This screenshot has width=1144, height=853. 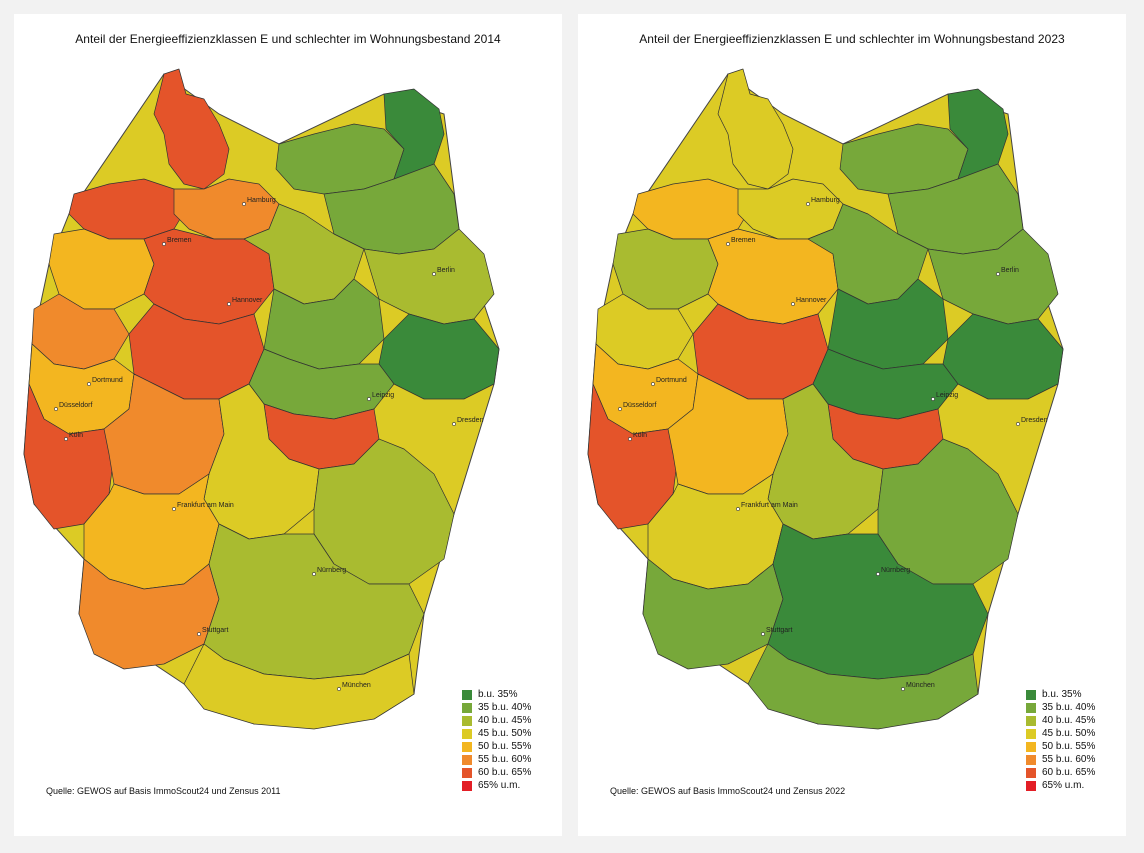 I want to click on city-label: Frankfurt am Main, so click(x=205, y=505).